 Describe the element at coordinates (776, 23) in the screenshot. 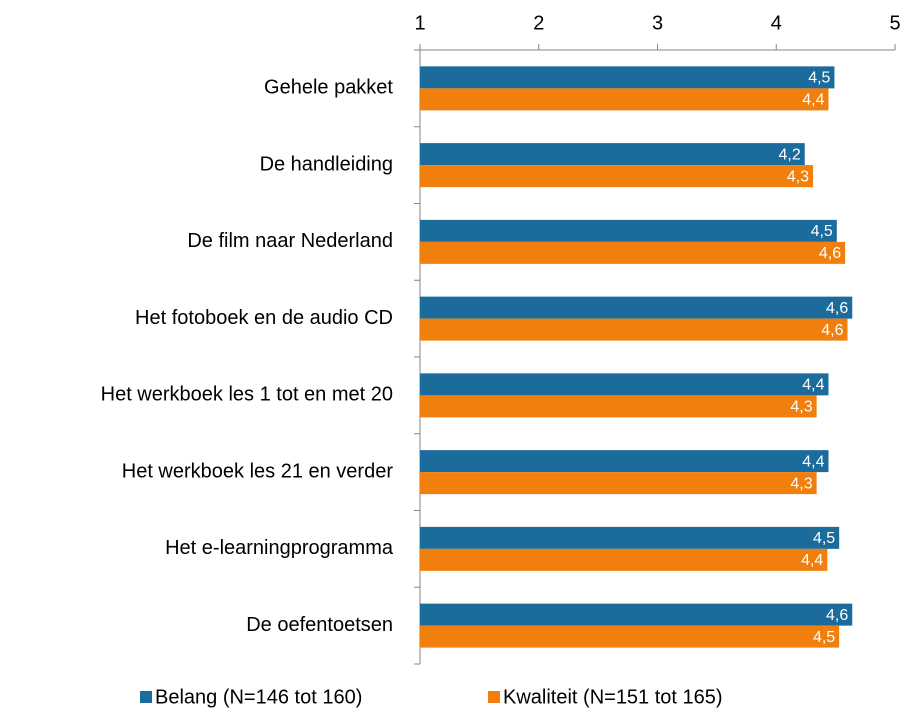

I see `x-tick-label: 4` at that location.